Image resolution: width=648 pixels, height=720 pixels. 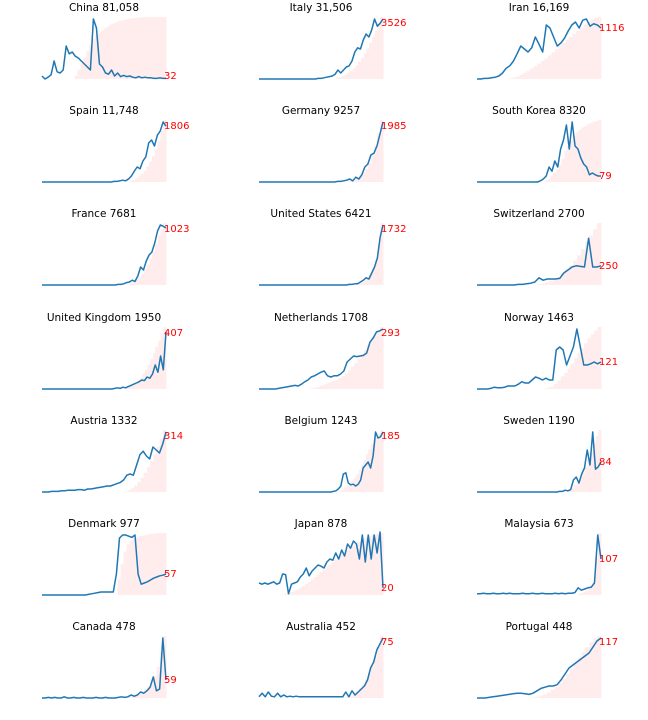 I want to click on last-value-label: 407, so click(x=173, y=333).